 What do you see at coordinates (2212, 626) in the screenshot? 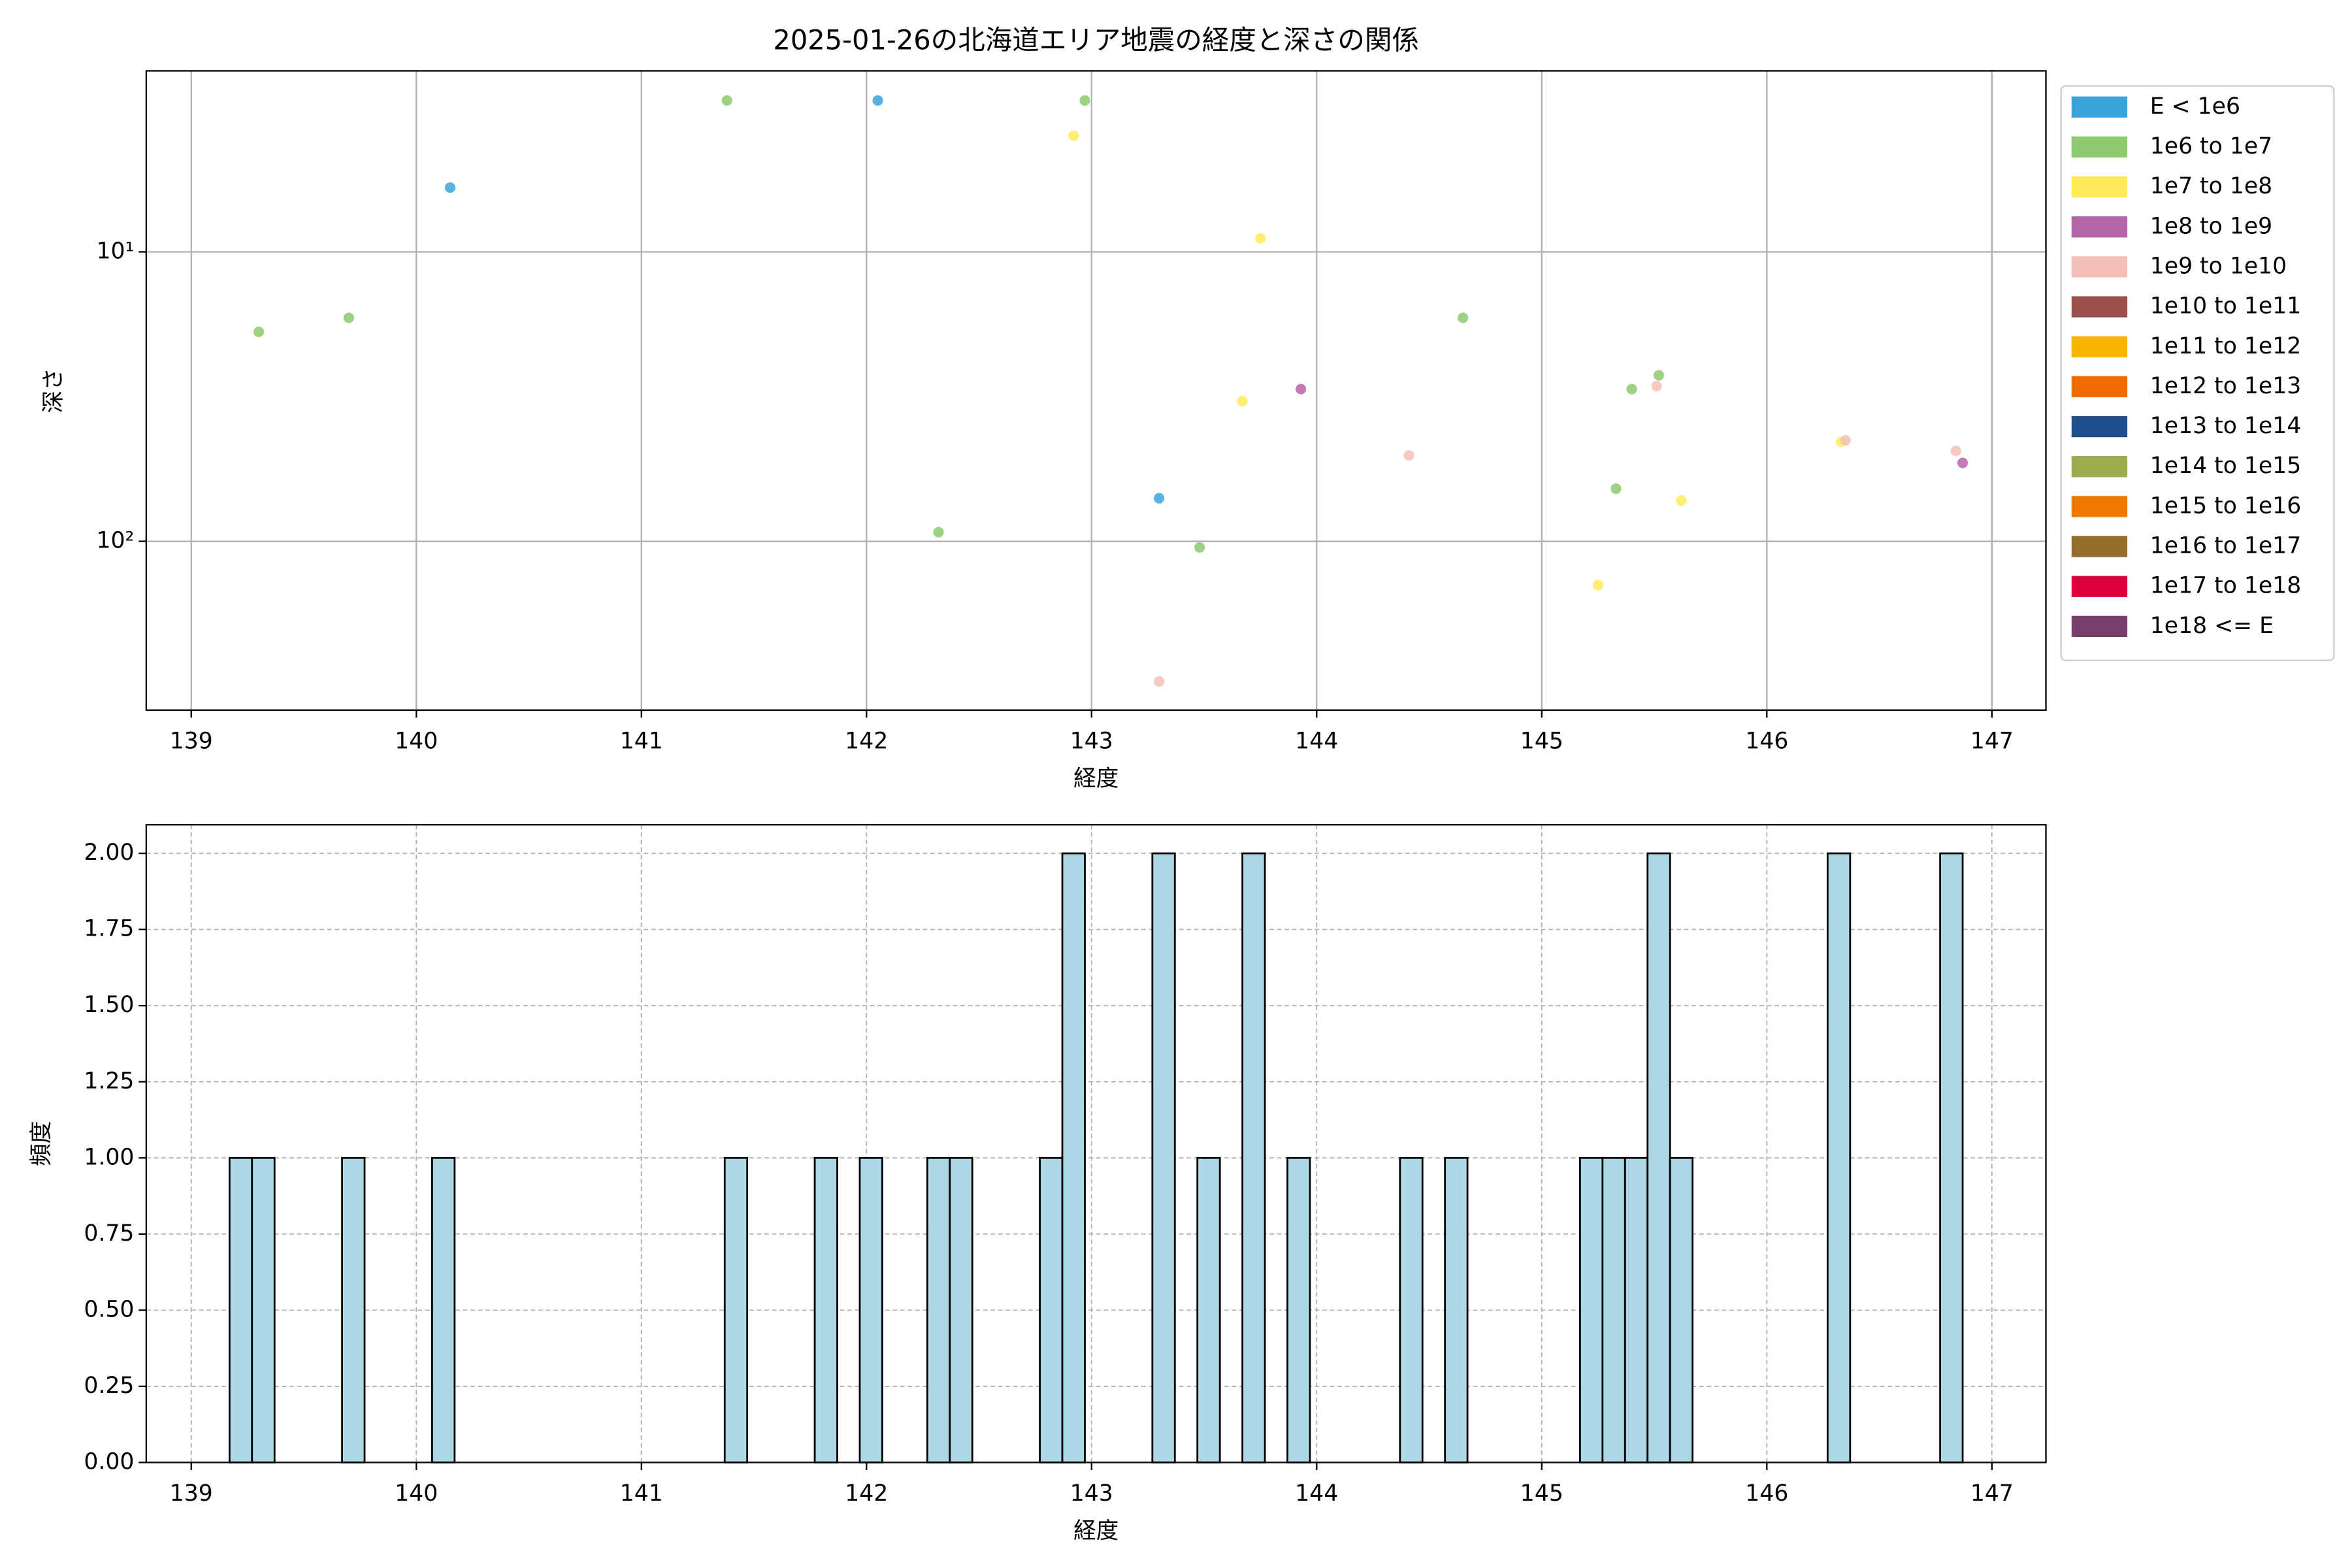
I see `legend-label: 1e18 <= E` at bounding box center [2212, 626].